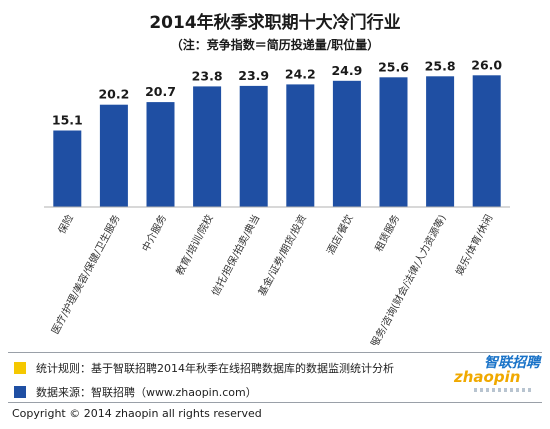  I want to click on legend-item-source: 数据来源：智联招聘（www.zhaopin.com）, so click(135, 392).